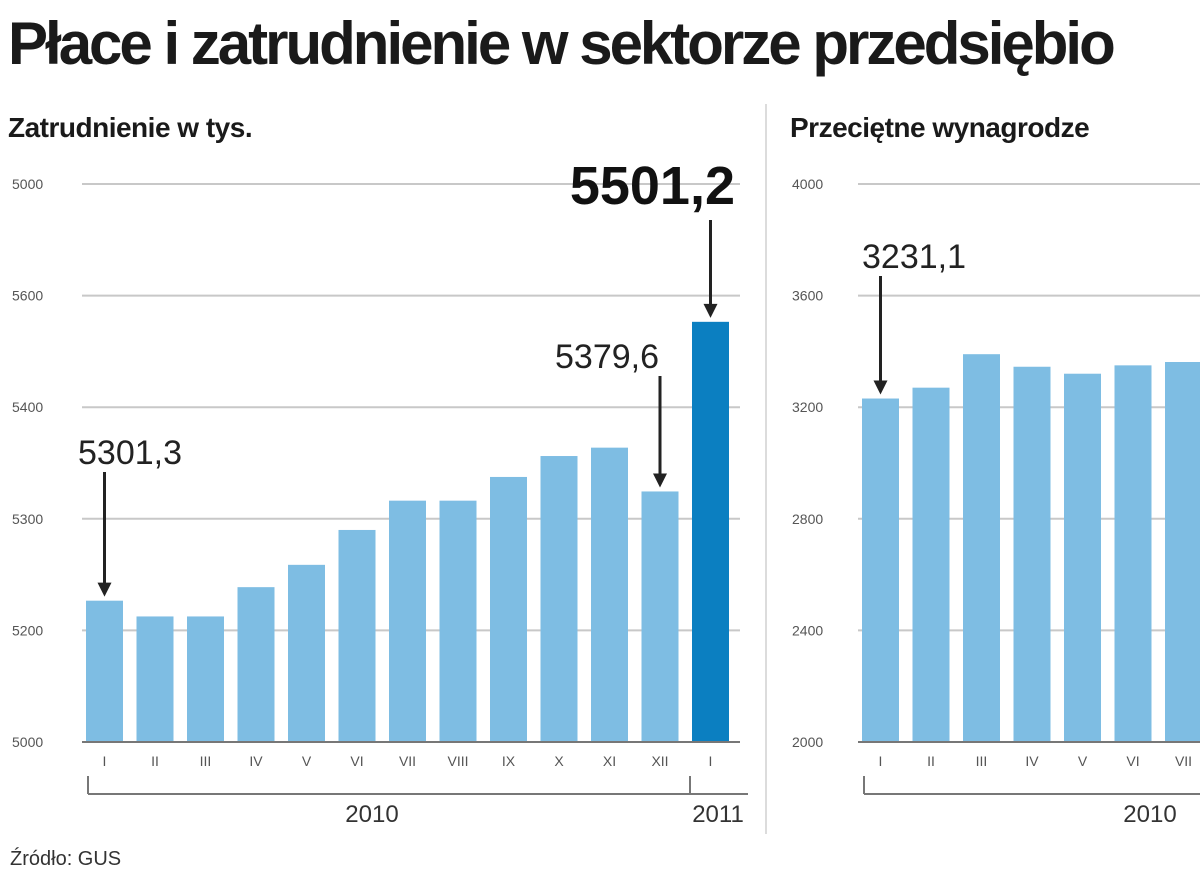 The image size is (1200, 882). I want to click on source-note: Źródło: GUS, so click(66, 859).